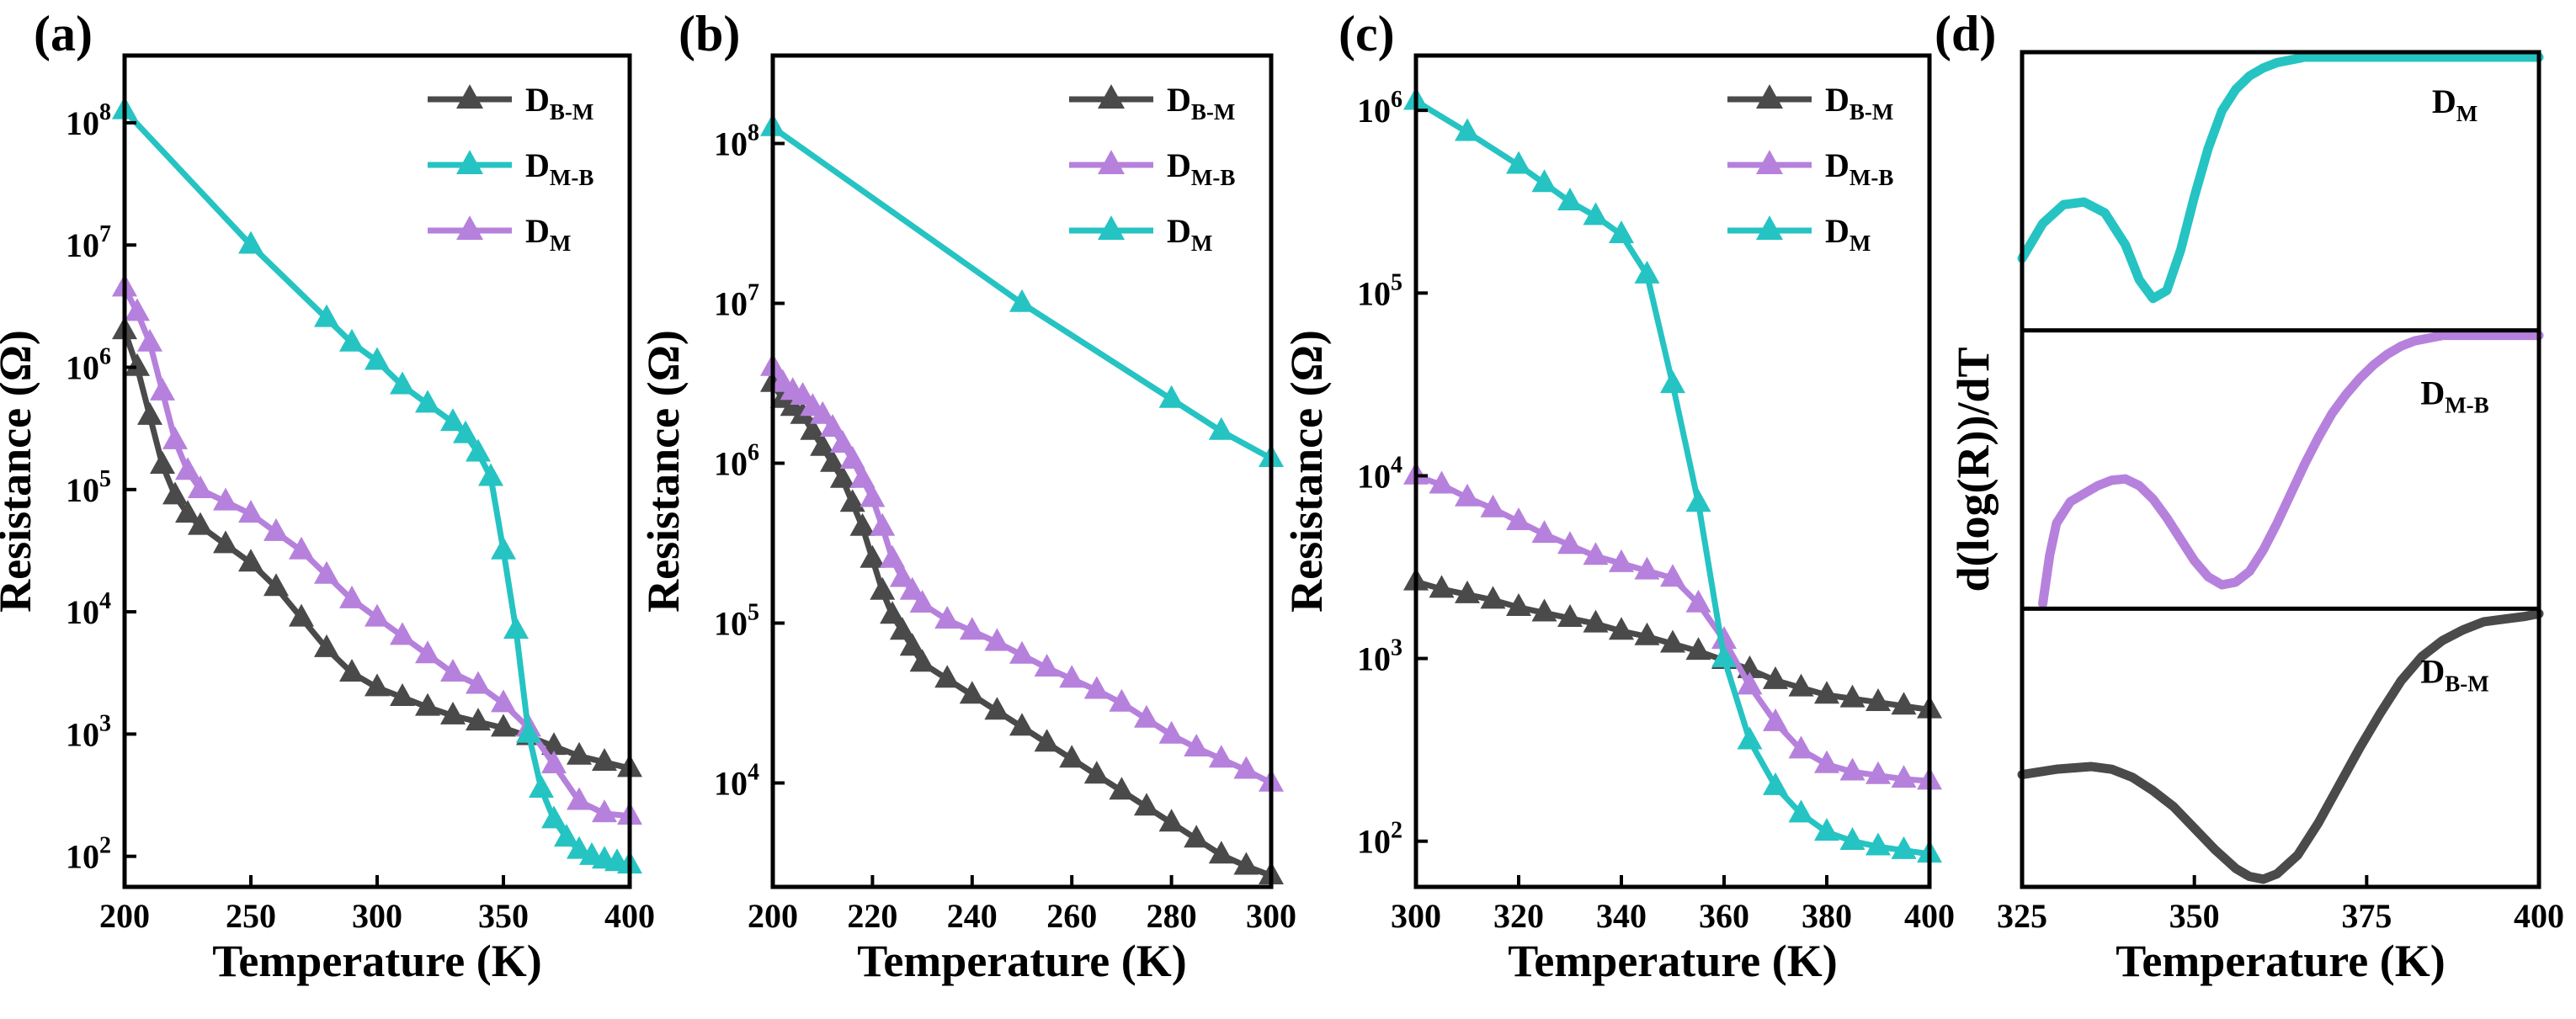 The width and height of the screenshot is (2576, 1019). Describe the element at coordinates (1724, 916) in the screenshot. I see `x-tick-label: 360` at that location.